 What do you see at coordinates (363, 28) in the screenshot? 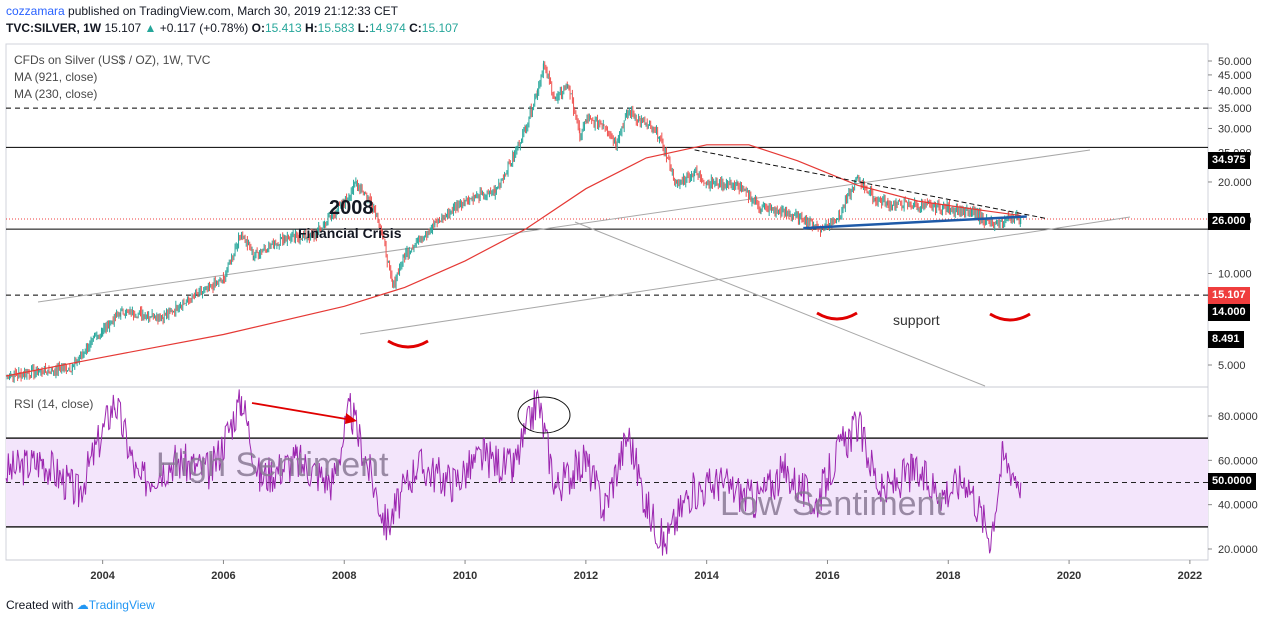
I see `low-label: L:` at bounding box center [363, 28].